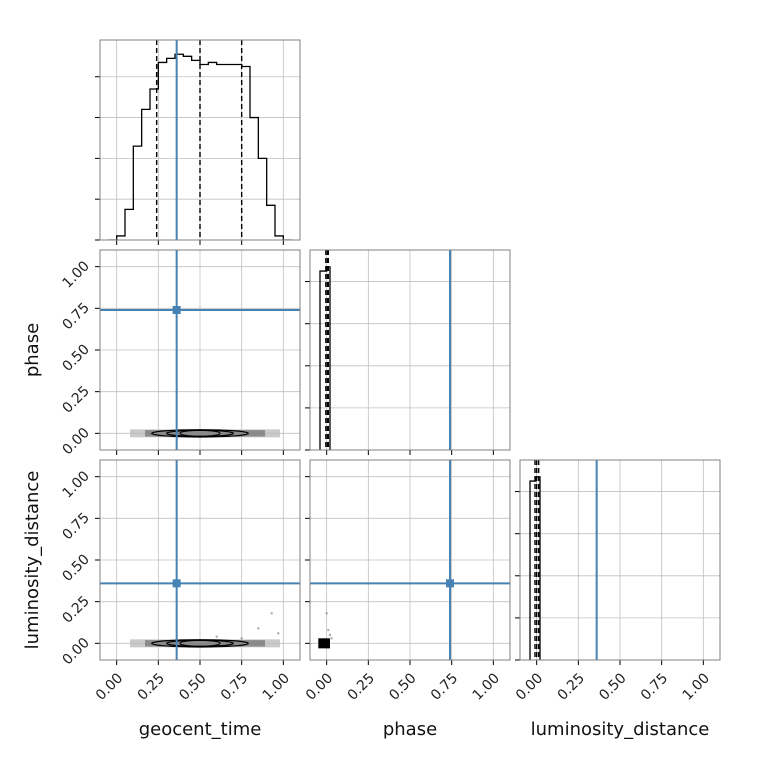  I want to click on panel-2-2: 0.00 0.25 0.50 0.75 1.00, so click(617, 581).